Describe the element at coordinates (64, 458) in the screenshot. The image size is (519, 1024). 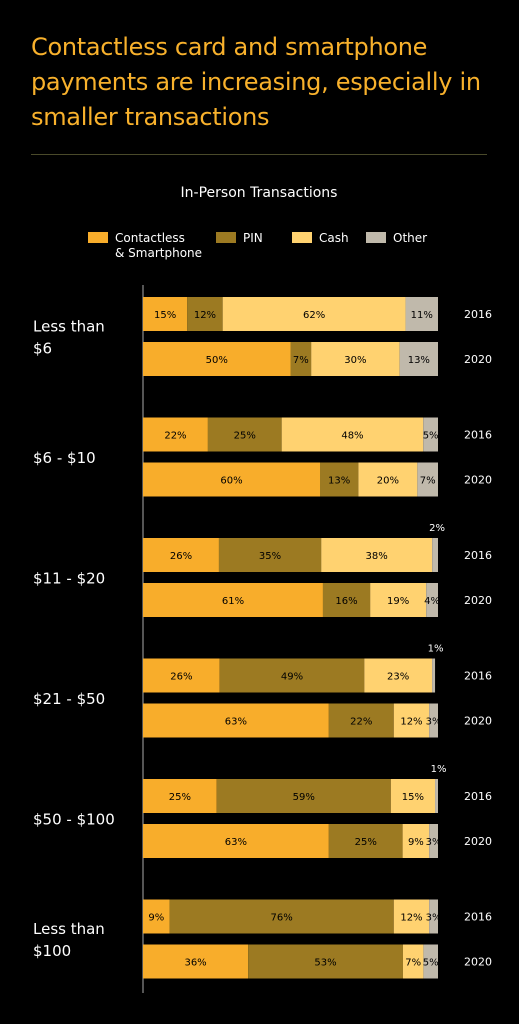
I see `category-label: $6 - $10` at that location.